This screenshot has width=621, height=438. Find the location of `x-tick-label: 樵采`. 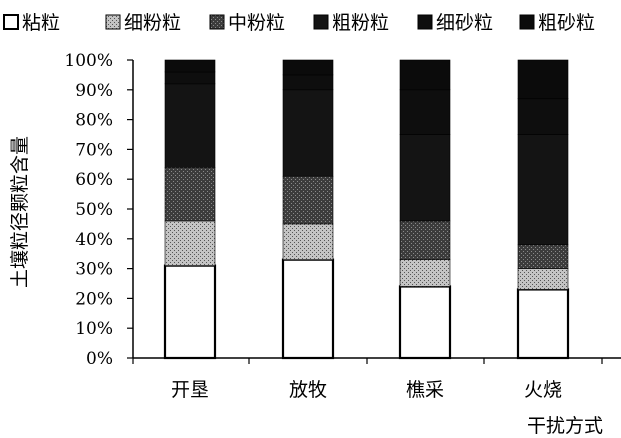

x-tick-label: 樵采 is located at coordinates (425, 390).